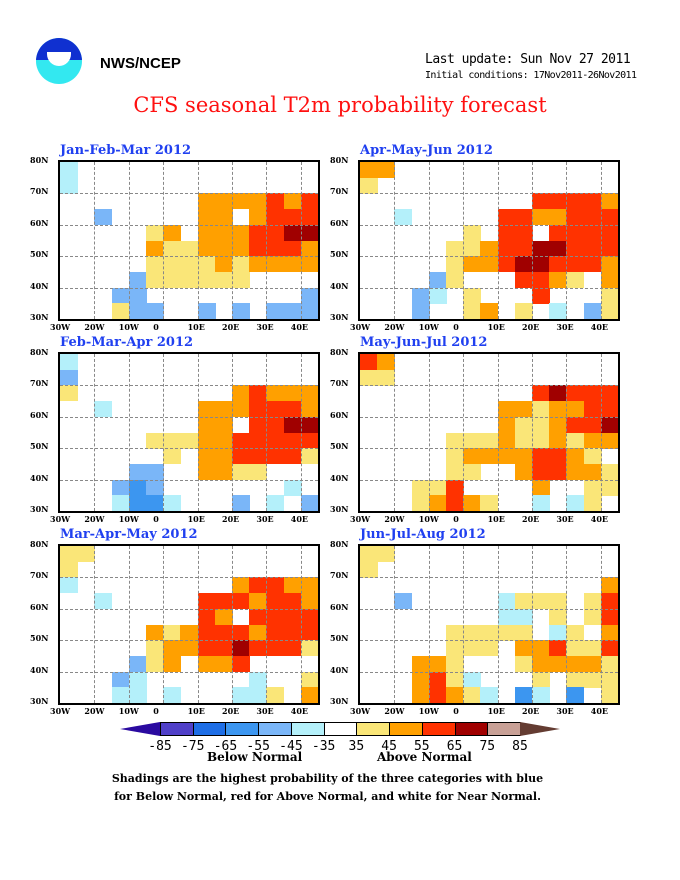  I want to click on lat-label: 60N, so click(339, 222).